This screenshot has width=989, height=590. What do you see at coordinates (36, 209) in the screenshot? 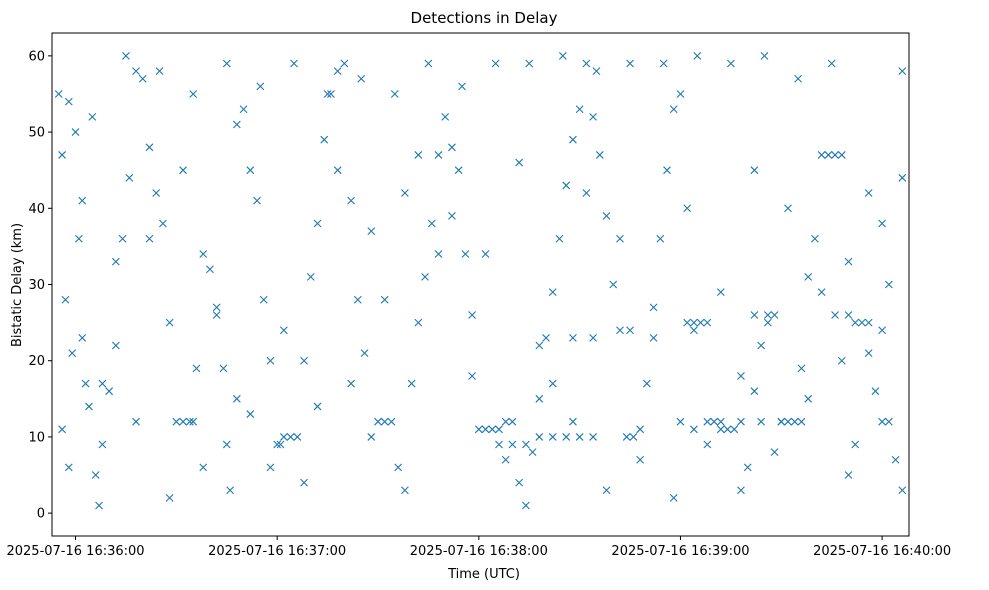
I see `y-tick-label: 40` at bounding box center [36, 209].